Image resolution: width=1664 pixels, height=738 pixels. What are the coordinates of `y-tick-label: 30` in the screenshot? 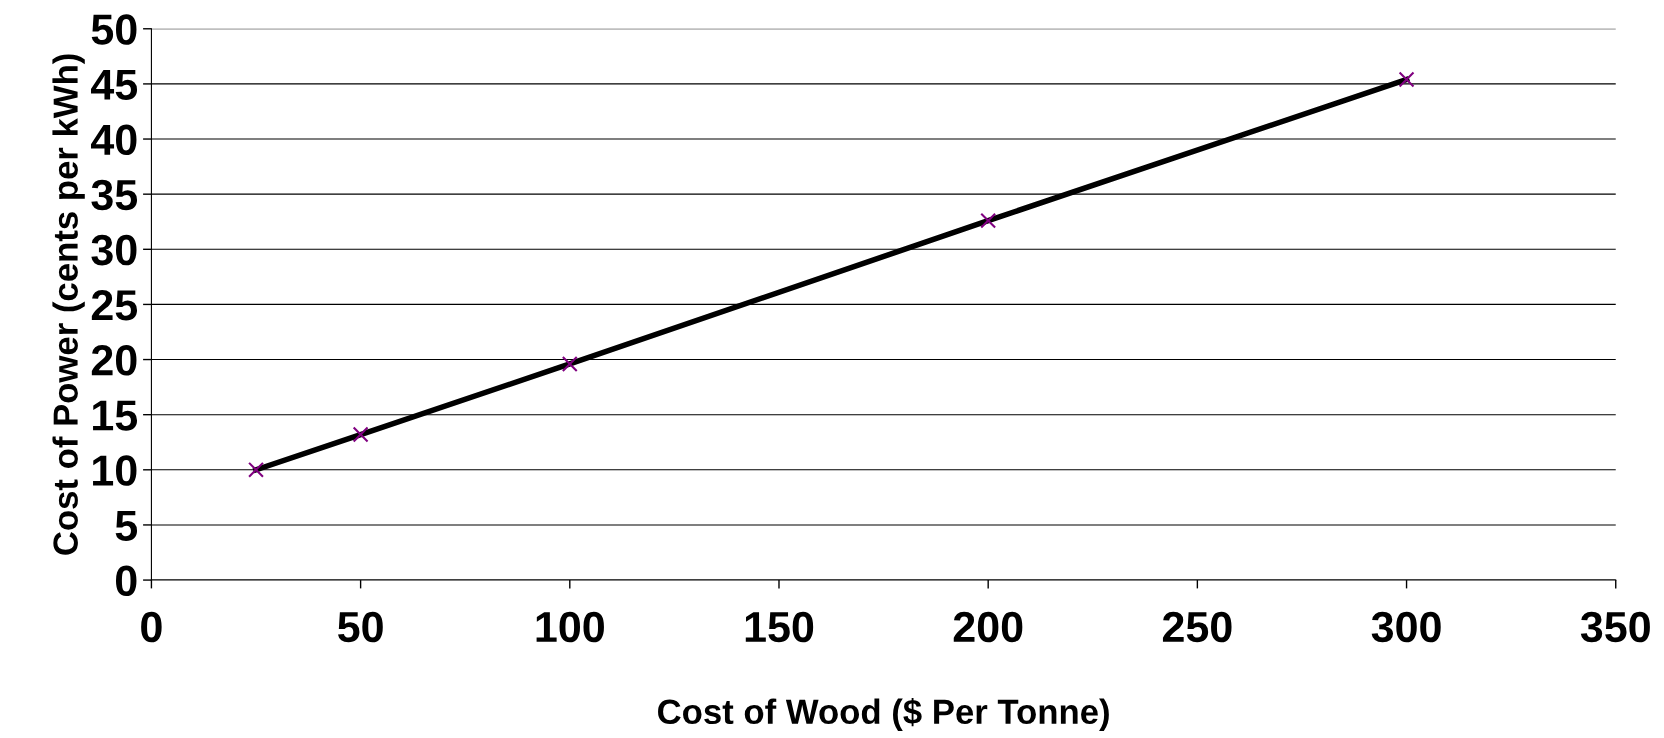 It's located at (114, 250).